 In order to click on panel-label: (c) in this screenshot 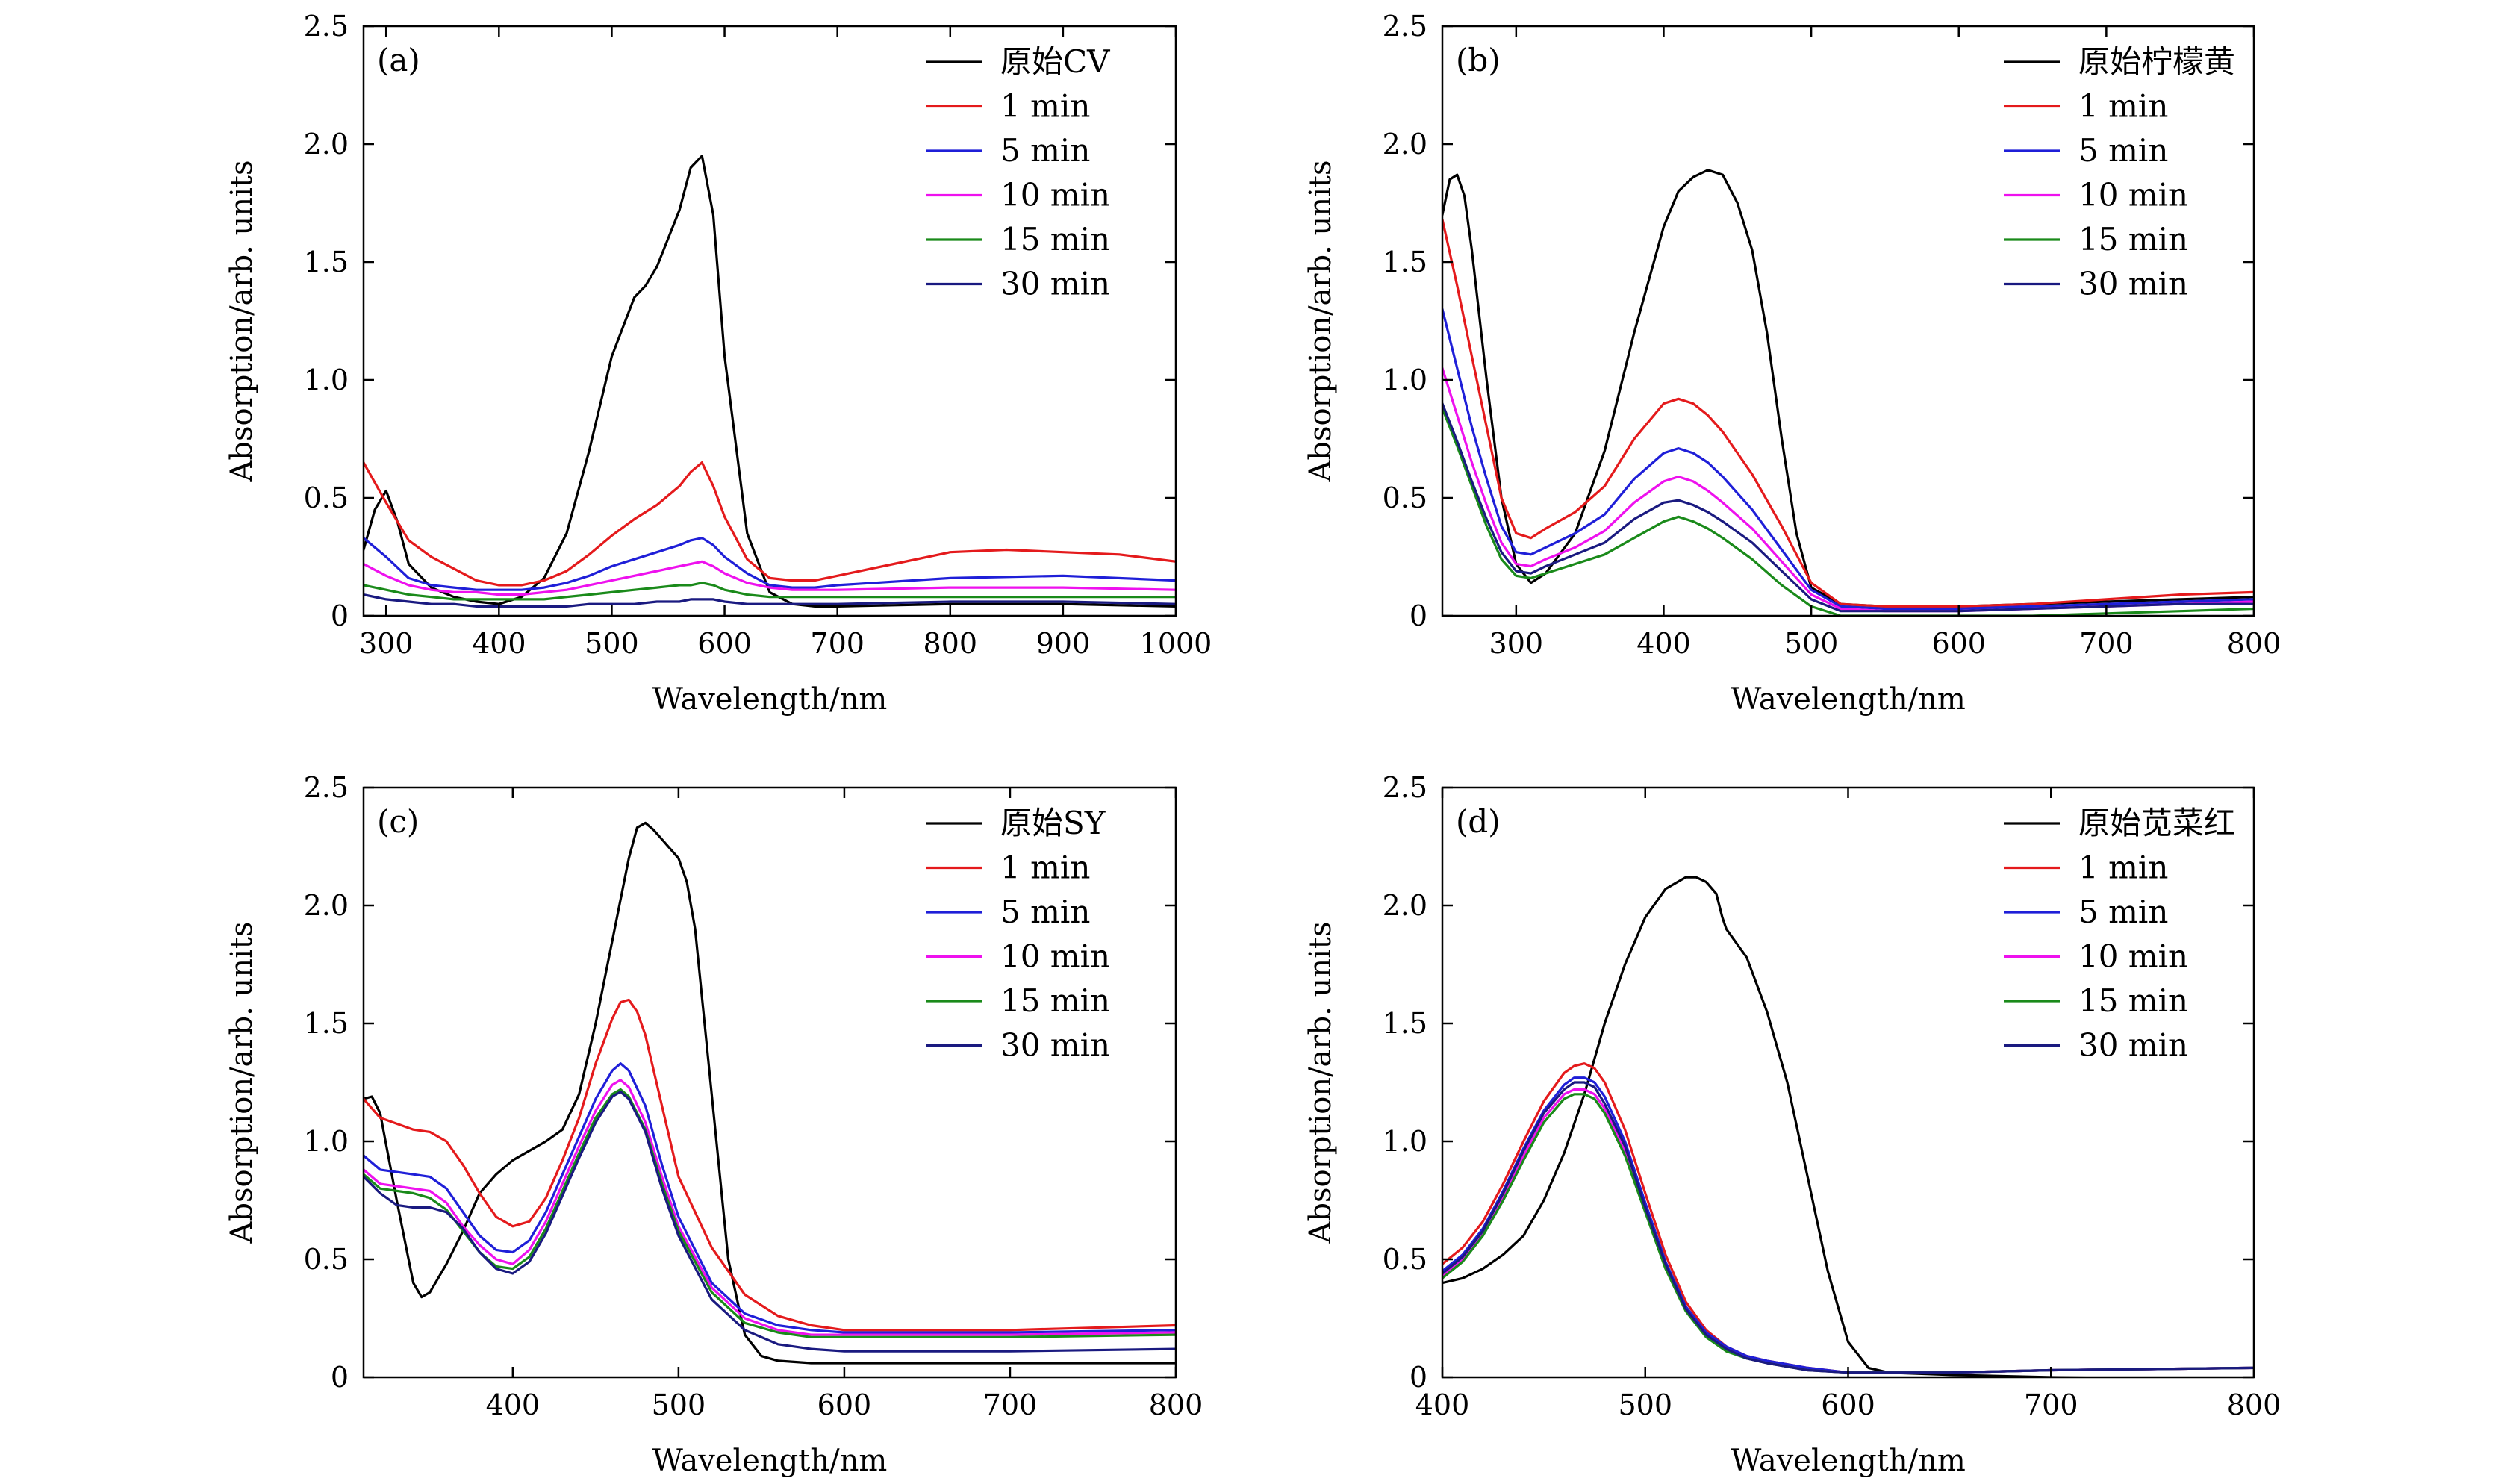, I will do `click(398, 821)`.